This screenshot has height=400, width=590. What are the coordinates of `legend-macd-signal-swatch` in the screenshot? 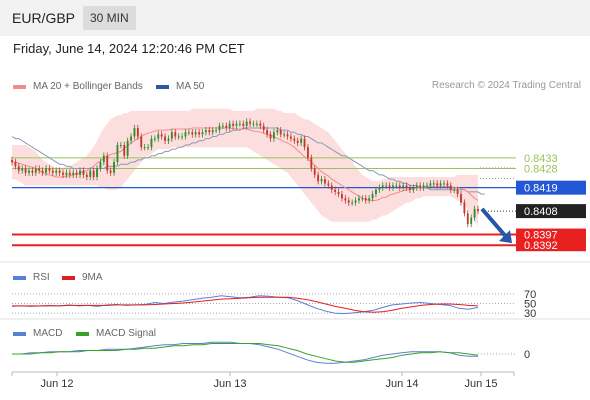 It's located at (82, 333).